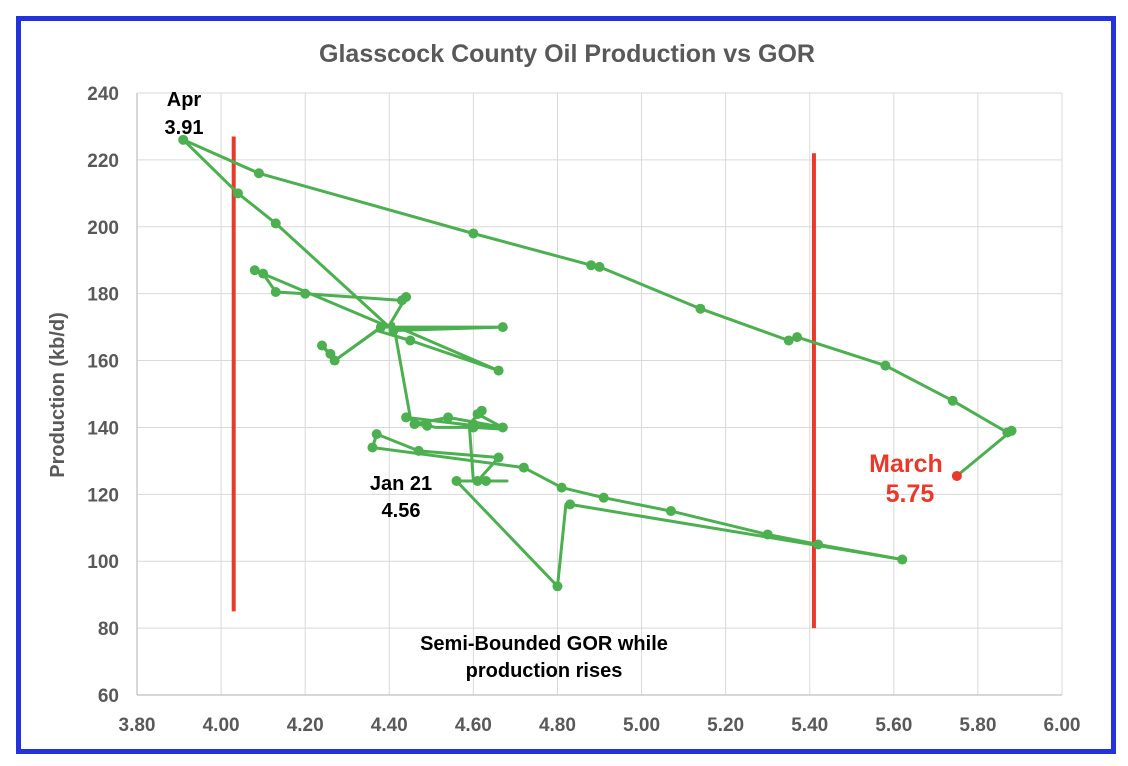  Describe the element at coordinates (401, 484) in the screenshot. I see `annotation-jan21-label: Jan 21` at that location.